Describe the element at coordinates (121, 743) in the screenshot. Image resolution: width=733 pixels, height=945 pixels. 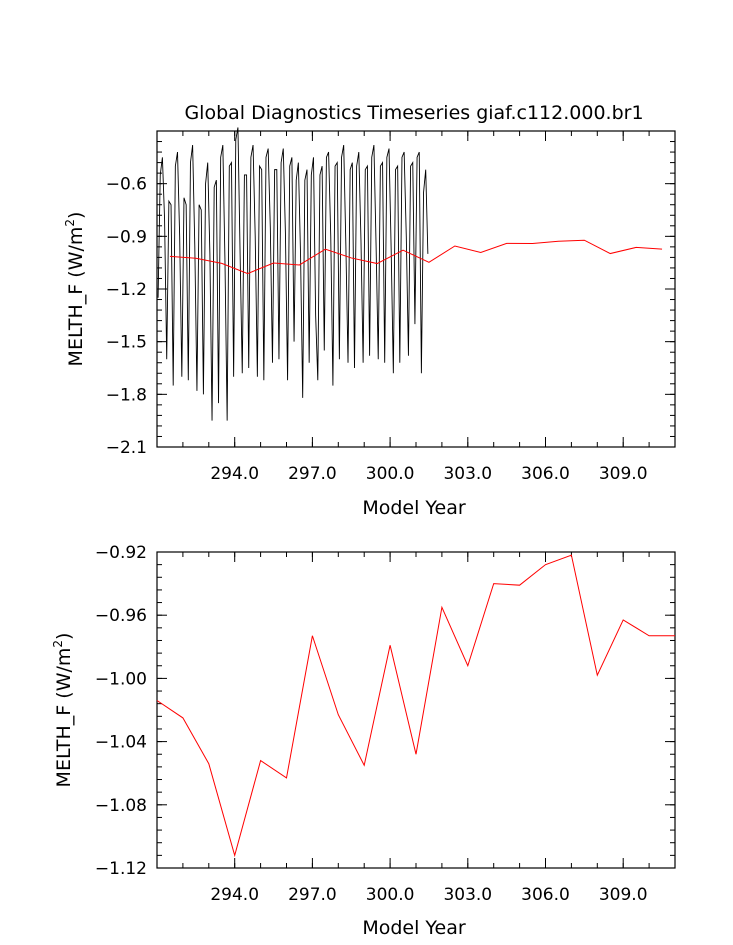
I see `y-tick-label: −1.04` at that location.